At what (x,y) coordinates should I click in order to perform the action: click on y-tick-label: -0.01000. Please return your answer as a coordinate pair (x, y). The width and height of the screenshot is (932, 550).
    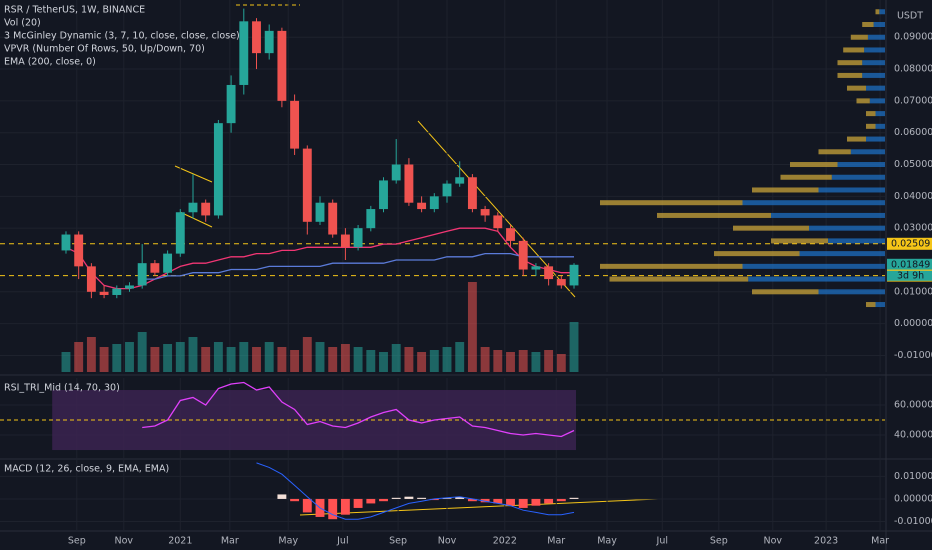
    Looking at the image, I should click on (913, 355).